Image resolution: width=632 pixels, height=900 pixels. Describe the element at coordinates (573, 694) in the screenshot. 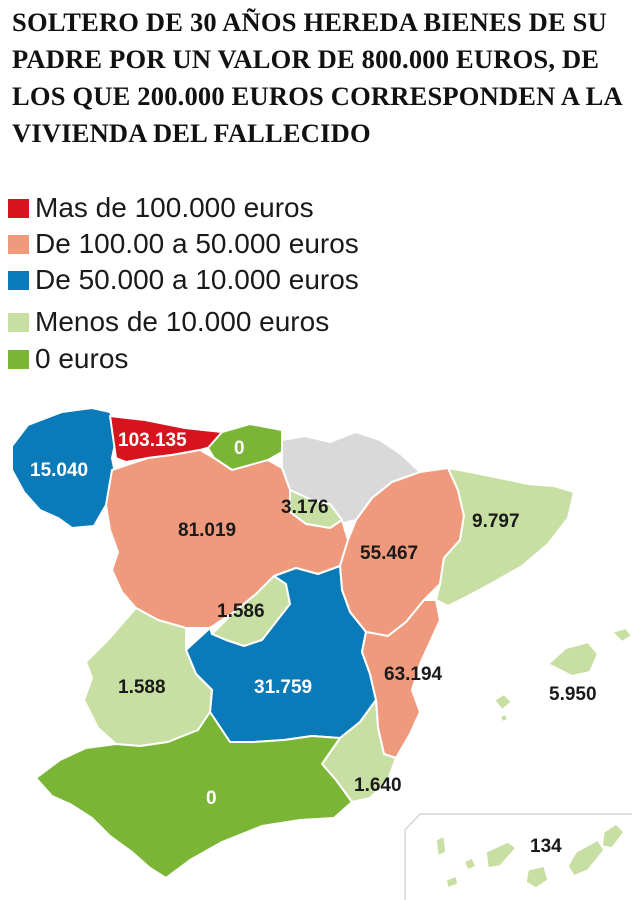

I see `value-label-baleares: 5.950` at that location.